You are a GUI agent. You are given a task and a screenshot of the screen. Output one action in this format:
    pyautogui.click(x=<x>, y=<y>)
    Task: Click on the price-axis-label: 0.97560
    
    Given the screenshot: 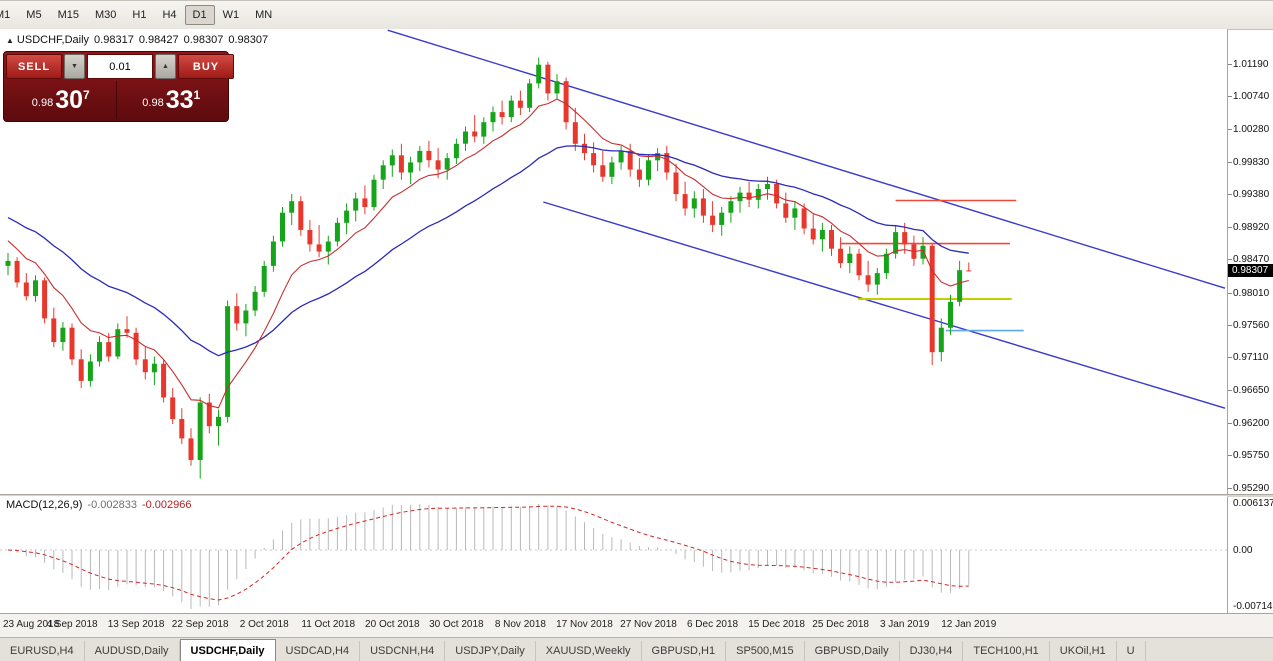 What is the action you would take?
    pyautogui.click(x=1251, y=325)
    